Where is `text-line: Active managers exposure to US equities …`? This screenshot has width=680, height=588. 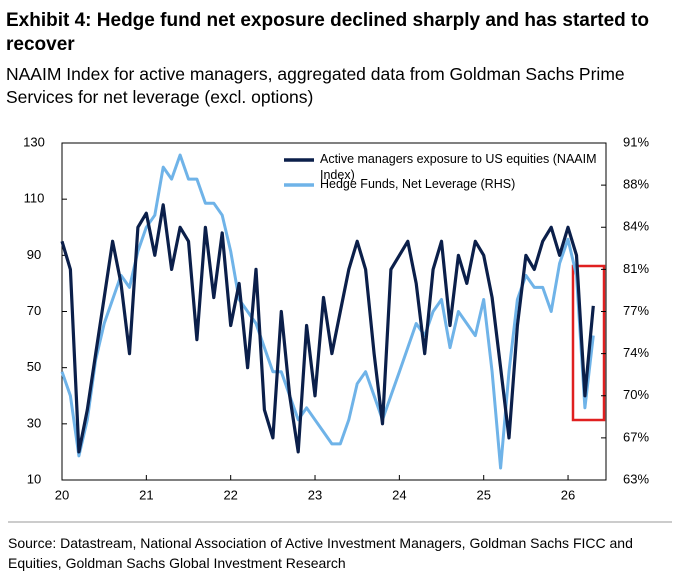 text-line: Active managers exposure to US equities … is located at coordinates (458, 159).